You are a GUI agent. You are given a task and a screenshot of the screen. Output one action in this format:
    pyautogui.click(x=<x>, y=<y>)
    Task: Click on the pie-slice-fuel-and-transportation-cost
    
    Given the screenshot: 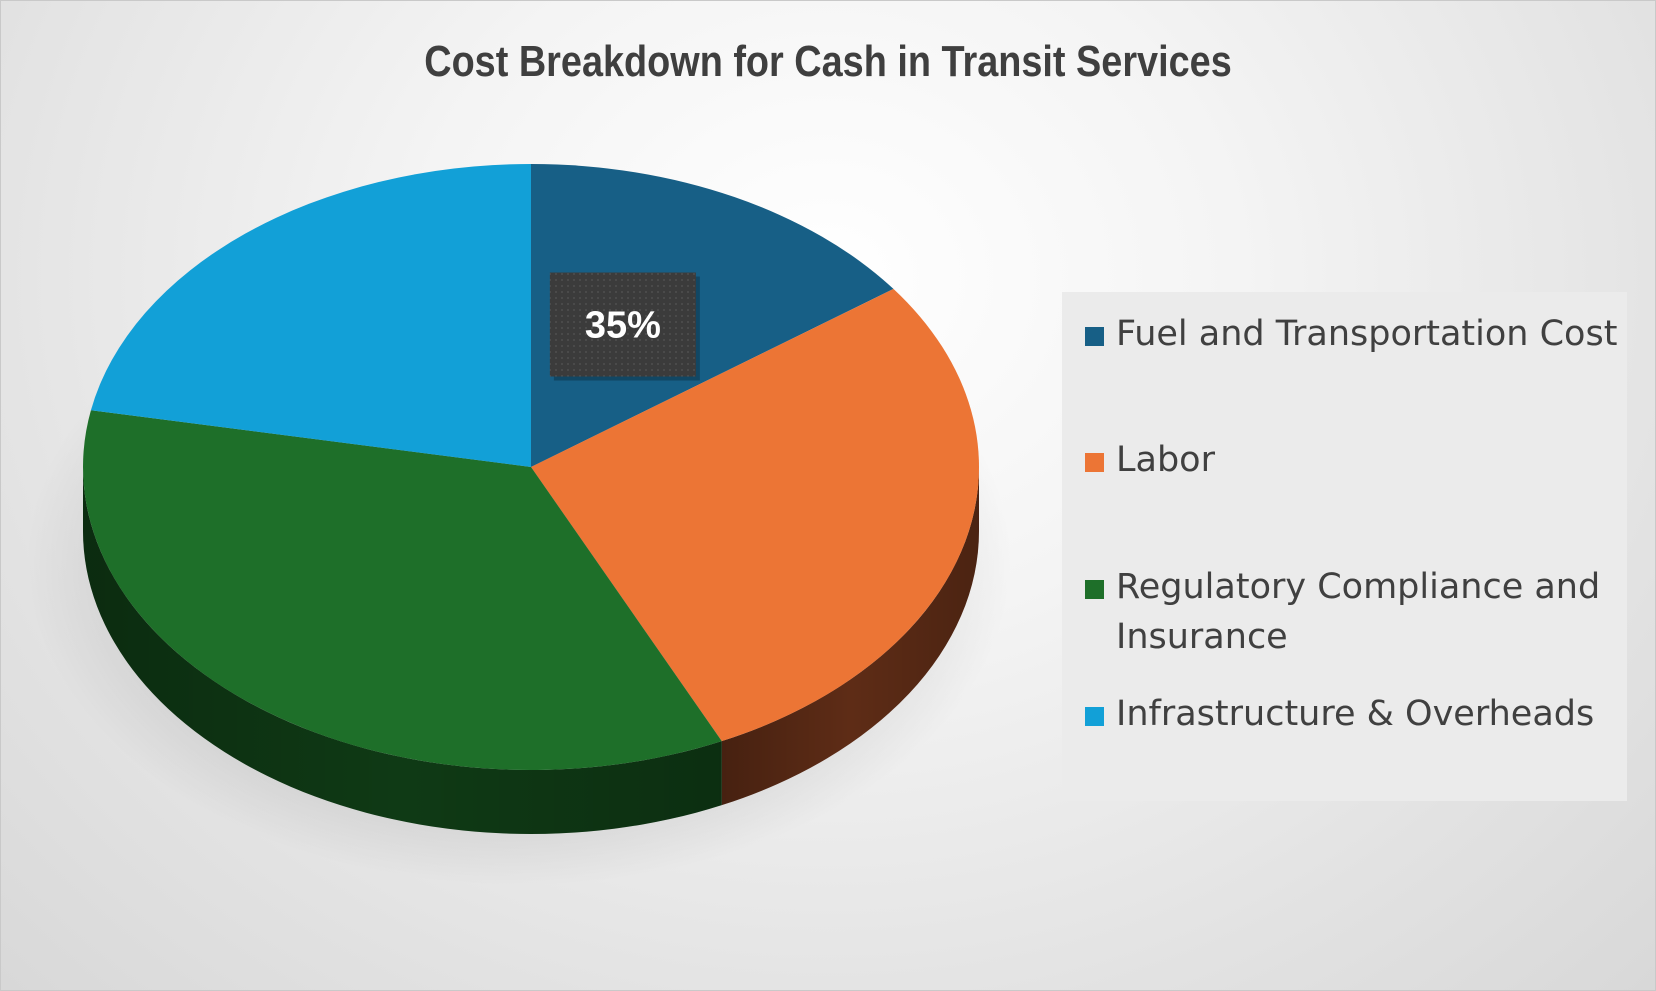 What is the action you would take?
    pyautogui.click(x=712, y=315)
    